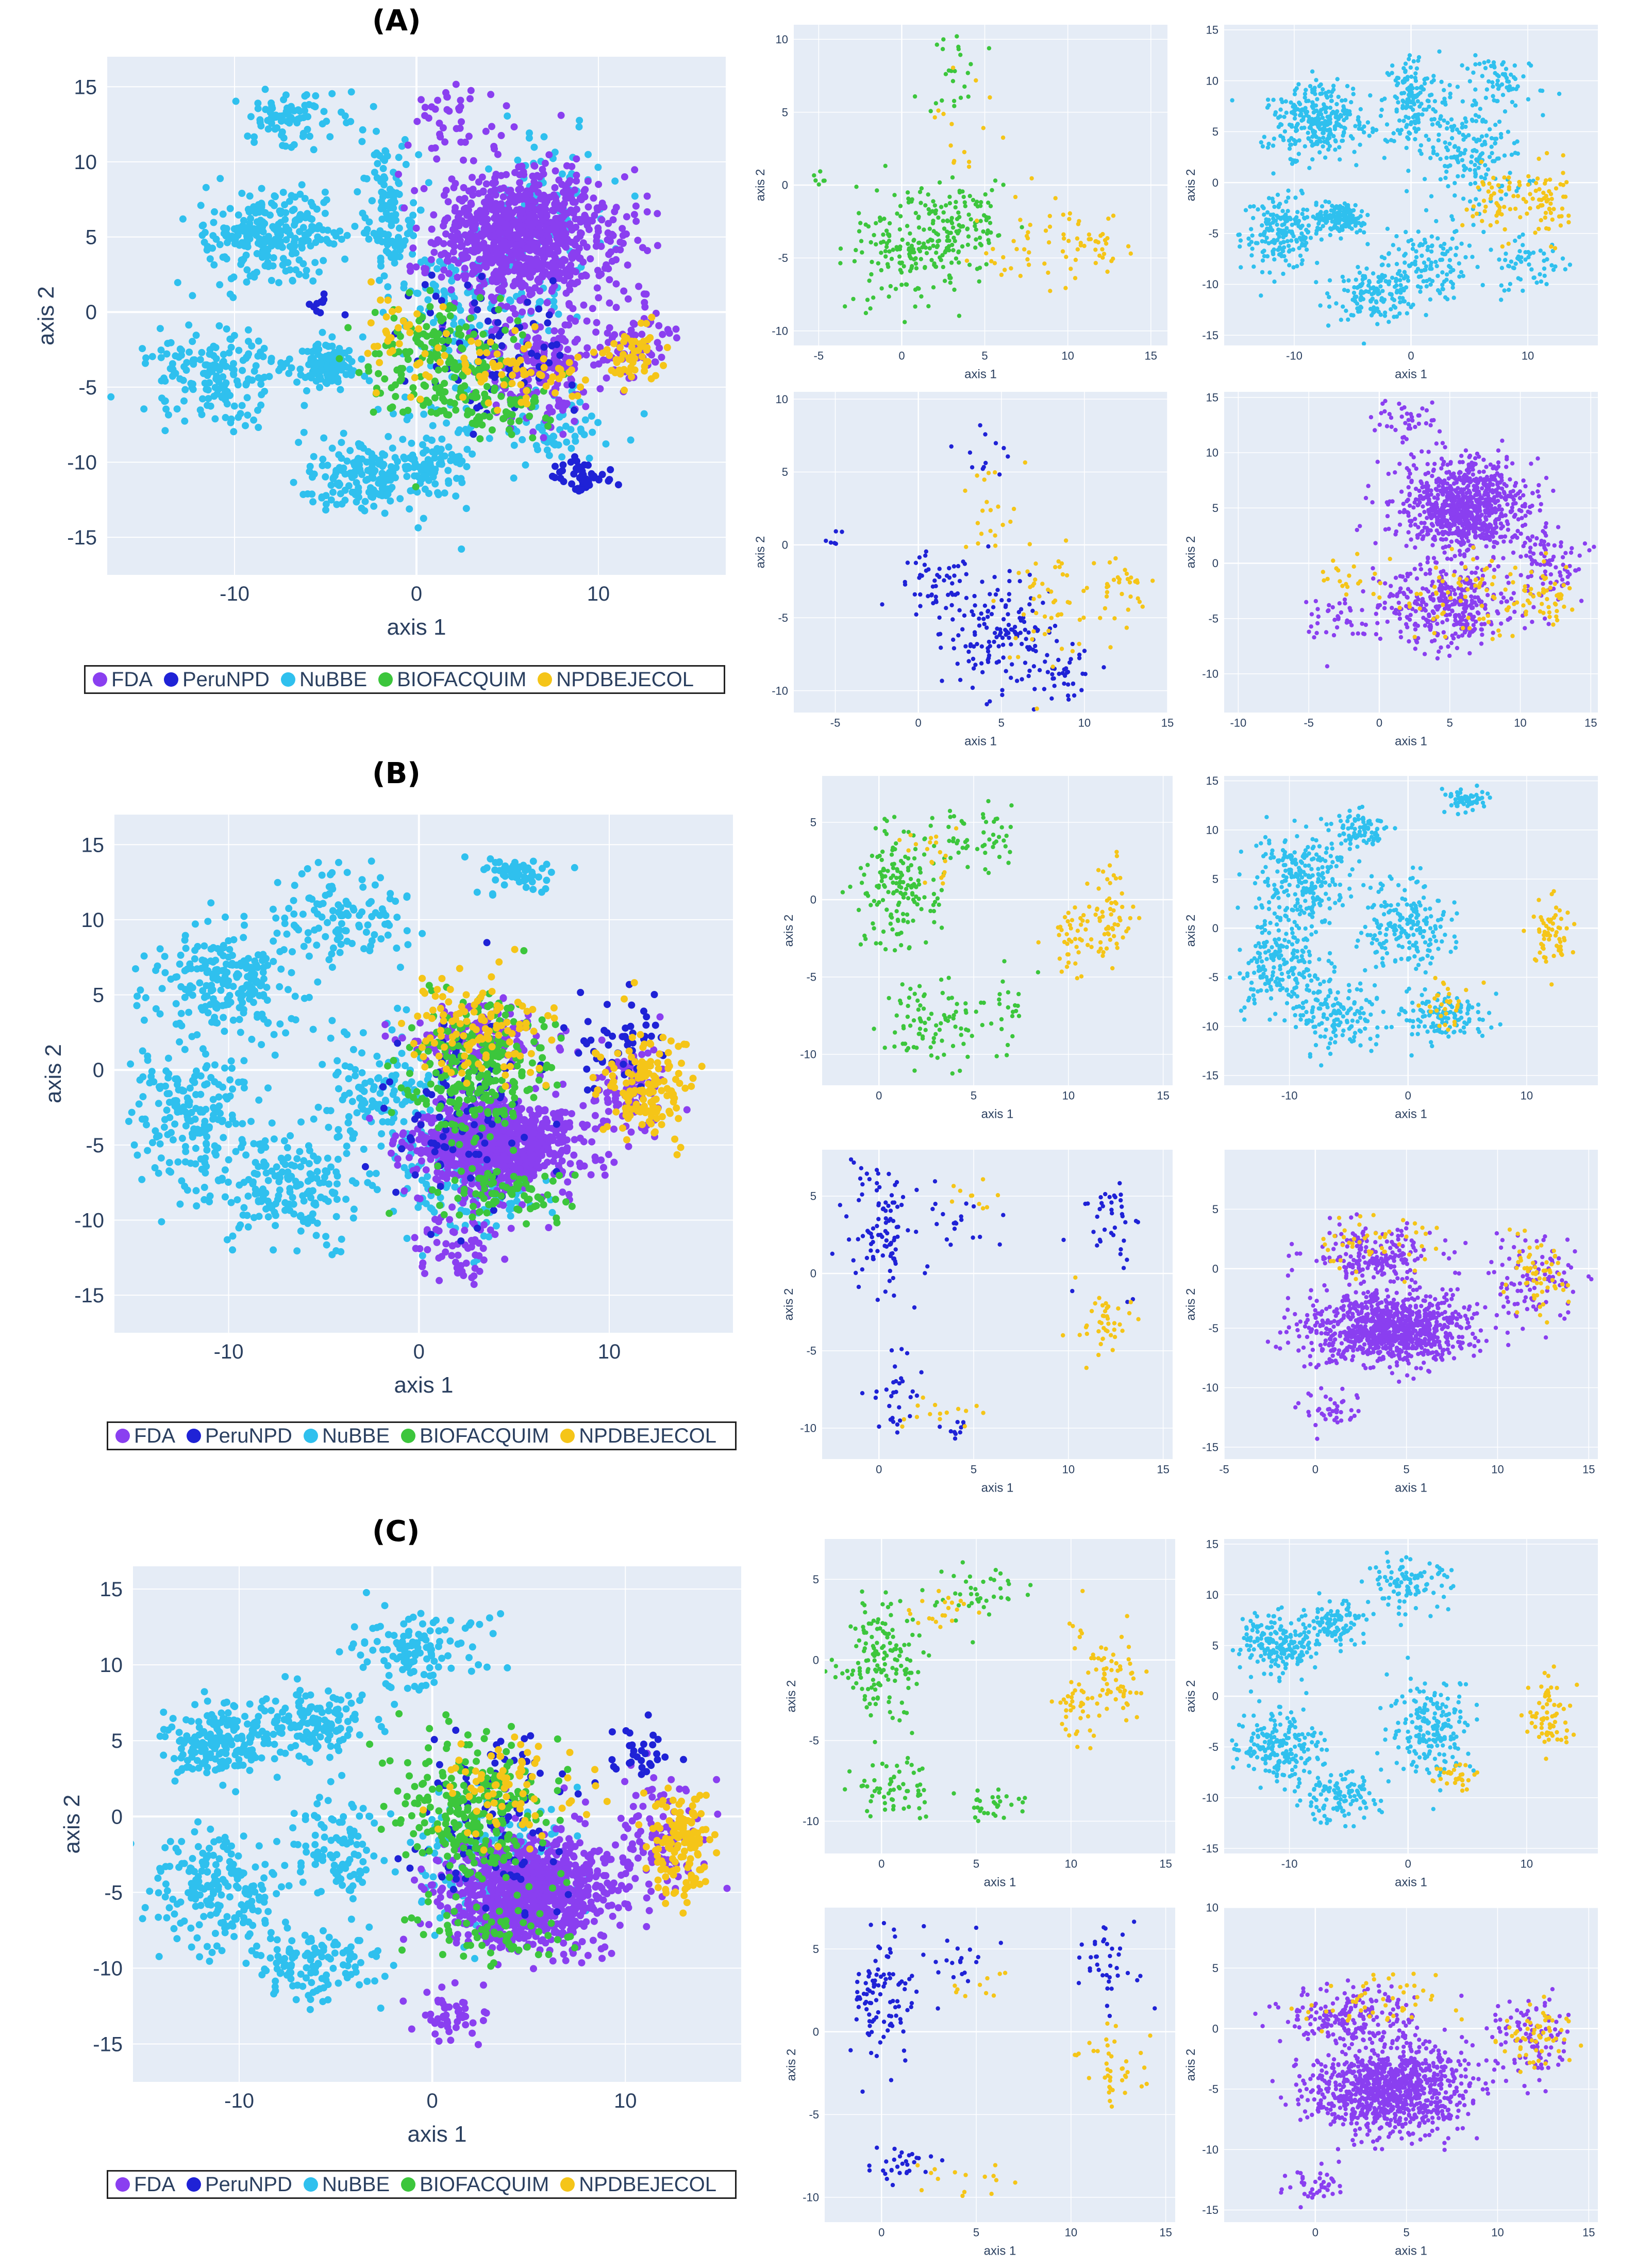 This screenshot has height=2268, width=1636. What do you see at coordinates (87, 387) in the screenshot?
I see `y-tick-label: -5` at bounding box center [87, 387].